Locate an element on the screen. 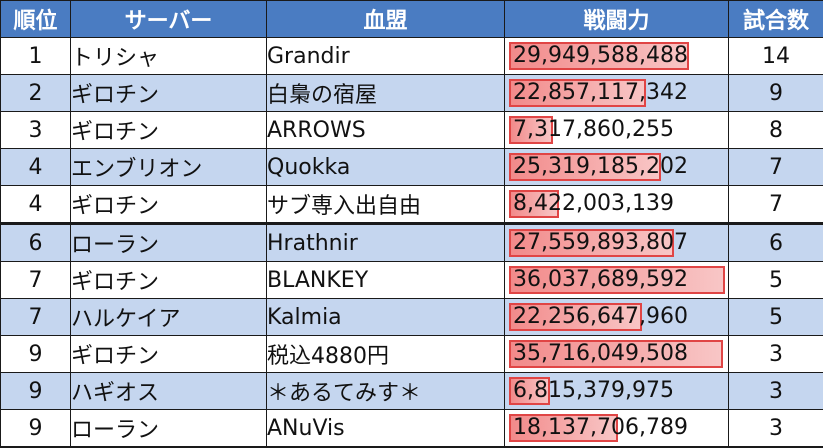 Image resolution: width=823 pixels, height=448 pixels. server-cell: エンブリオン is located at coordinates (169, 167).